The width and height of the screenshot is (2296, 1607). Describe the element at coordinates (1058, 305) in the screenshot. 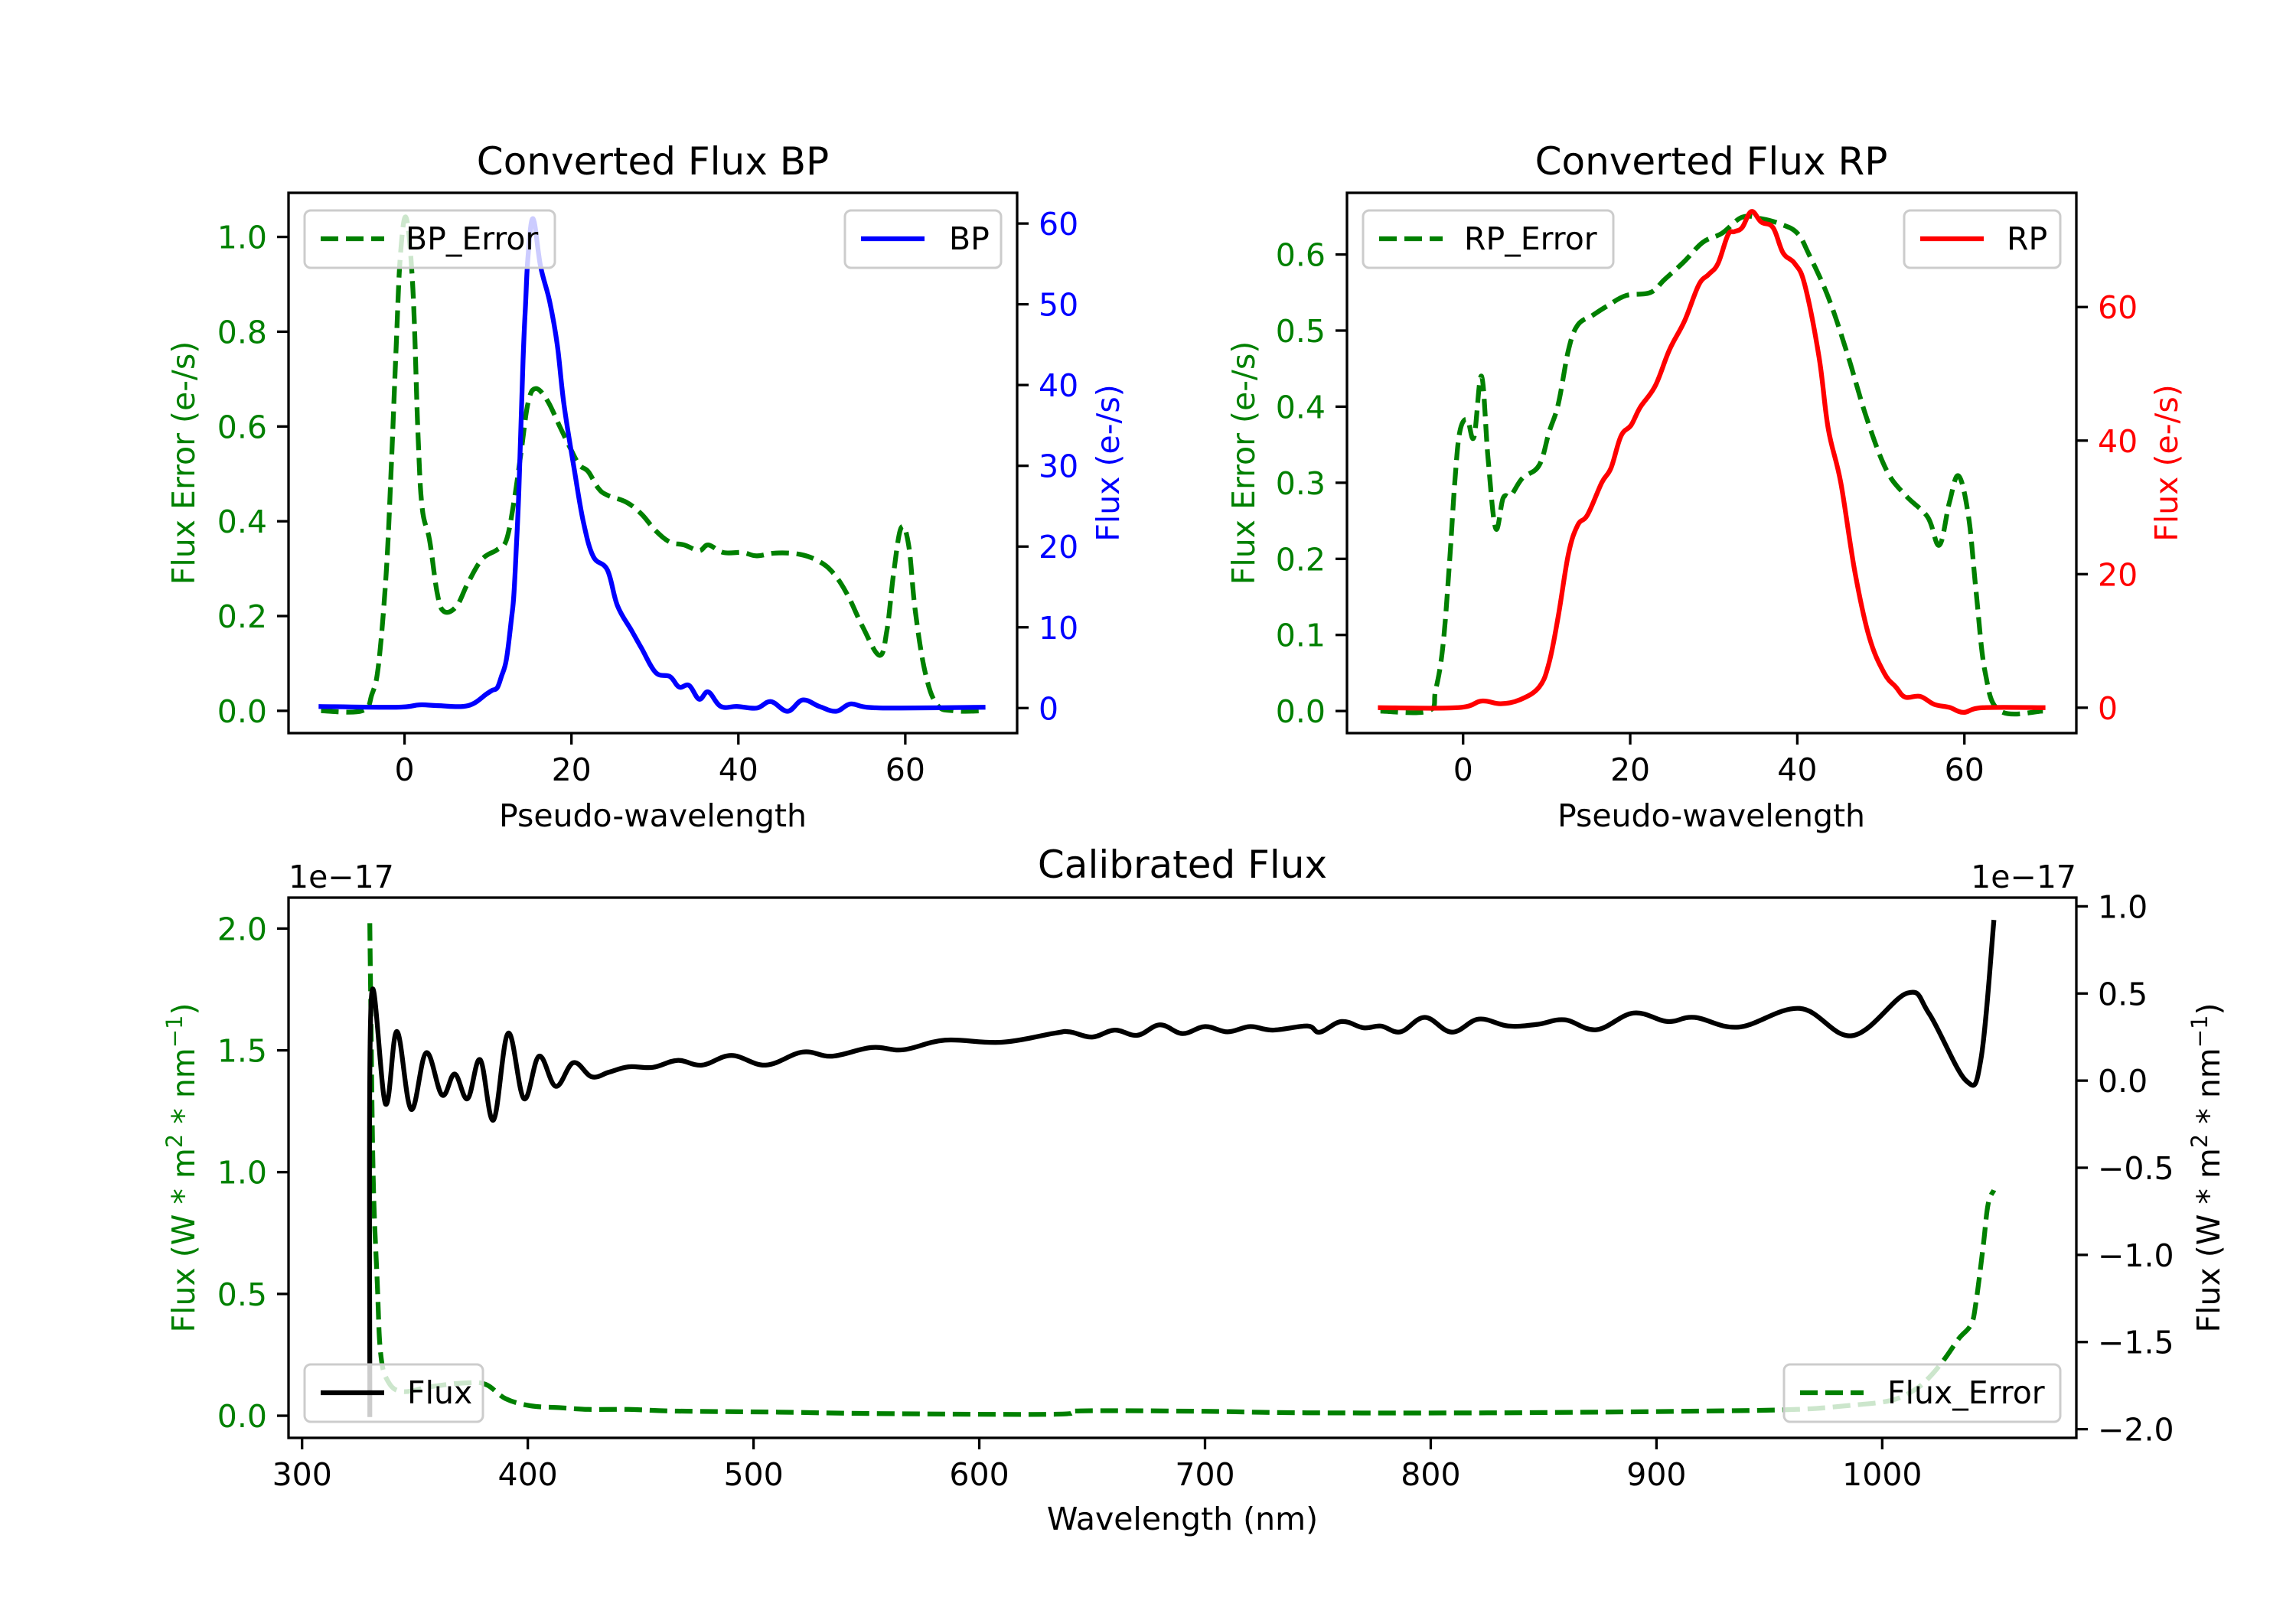

I see `y-tick-label-right: 50` at that location.